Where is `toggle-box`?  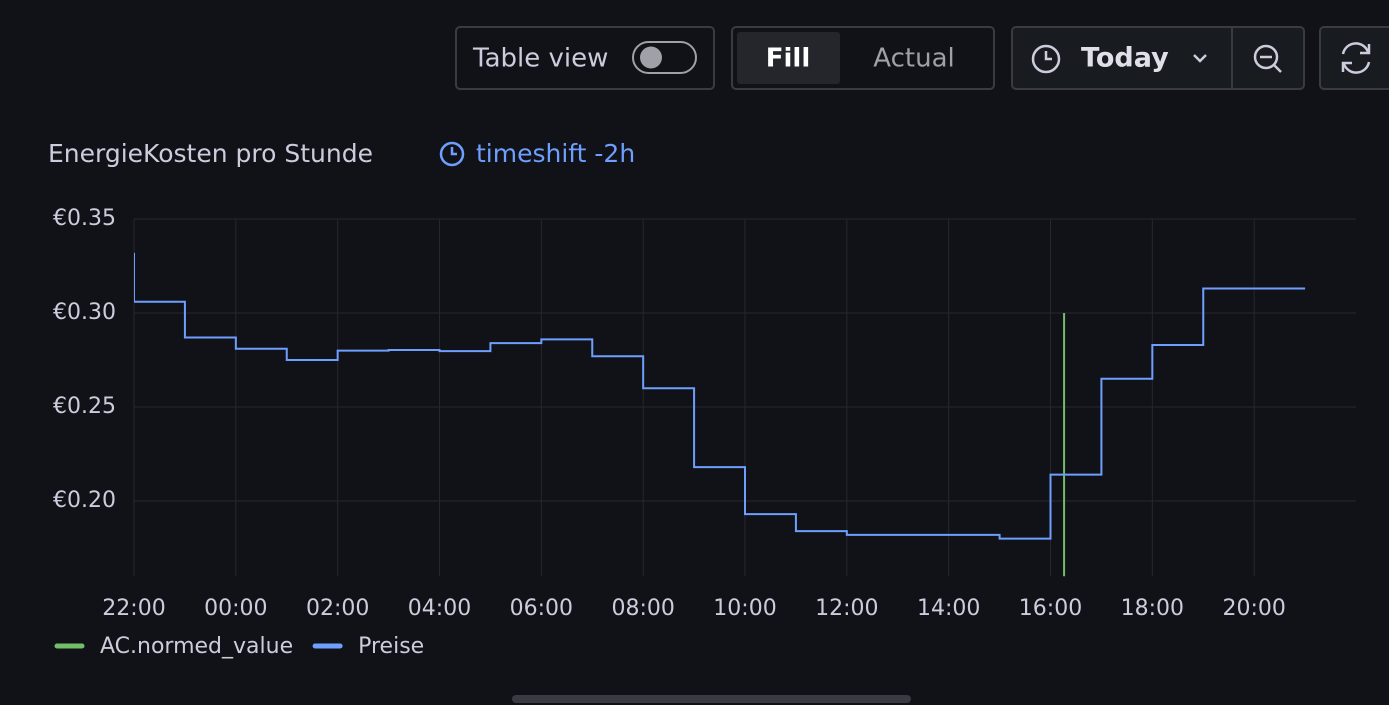
toggle-box is located at coordinates (585, 58).